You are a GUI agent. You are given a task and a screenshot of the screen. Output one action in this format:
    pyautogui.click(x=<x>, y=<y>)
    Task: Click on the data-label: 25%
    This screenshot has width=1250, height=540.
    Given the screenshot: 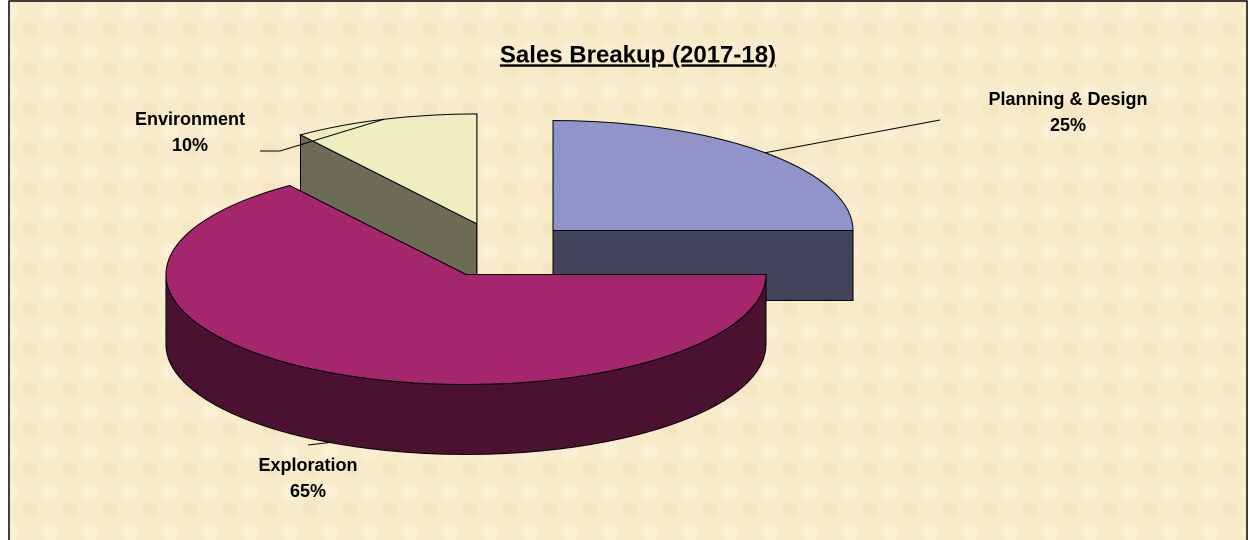 What is the action you would take?
    pyautogui.click(x=1068, y=125)
    